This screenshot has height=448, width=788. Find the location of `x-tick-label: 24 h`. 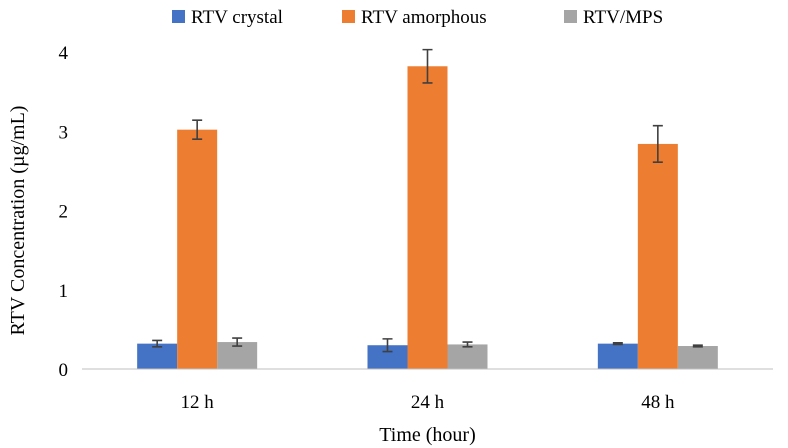

x-tick-label: 24 h is located at coordinates (428, 402).